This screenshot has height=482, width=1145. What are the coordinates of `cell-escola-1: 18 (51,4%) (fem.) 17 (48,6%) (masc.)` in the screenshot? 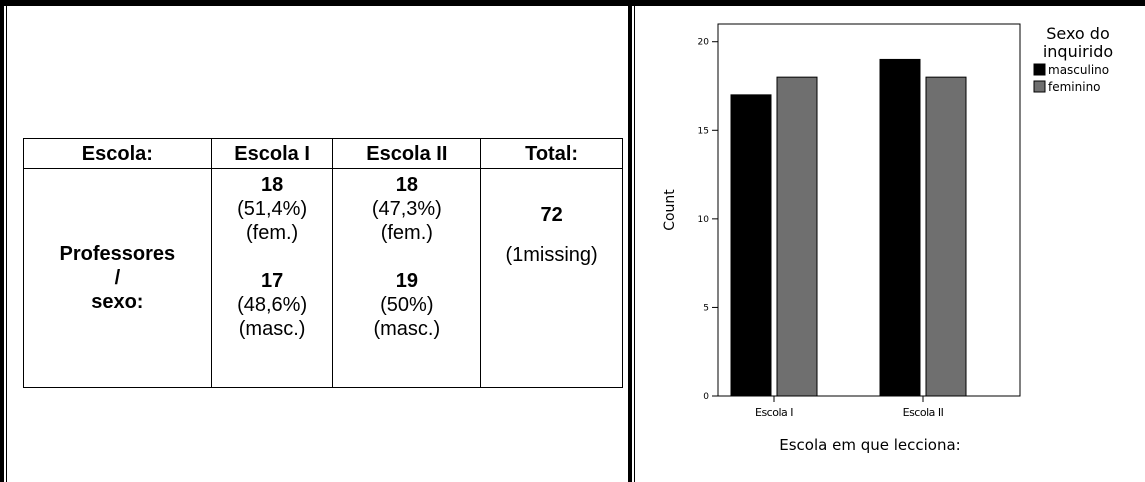 It's located at (272, 278).